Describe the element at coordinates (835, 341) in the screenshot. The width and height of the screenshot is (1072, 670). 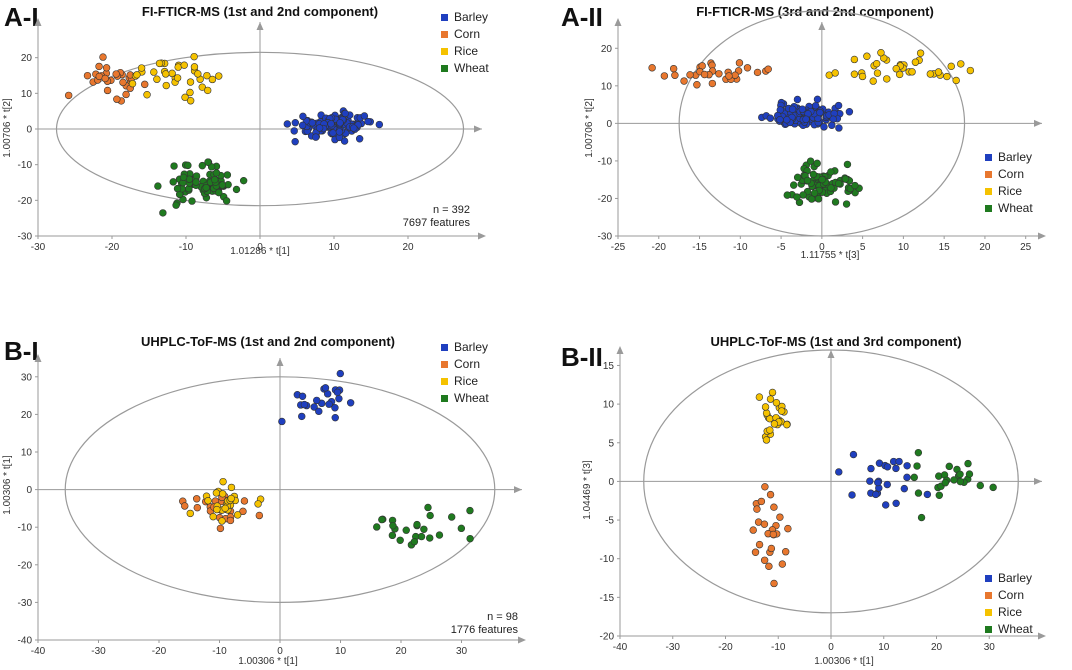
I see `chart-title: UHPLC-ToF-MS (1st and 3rd component)` at that location.